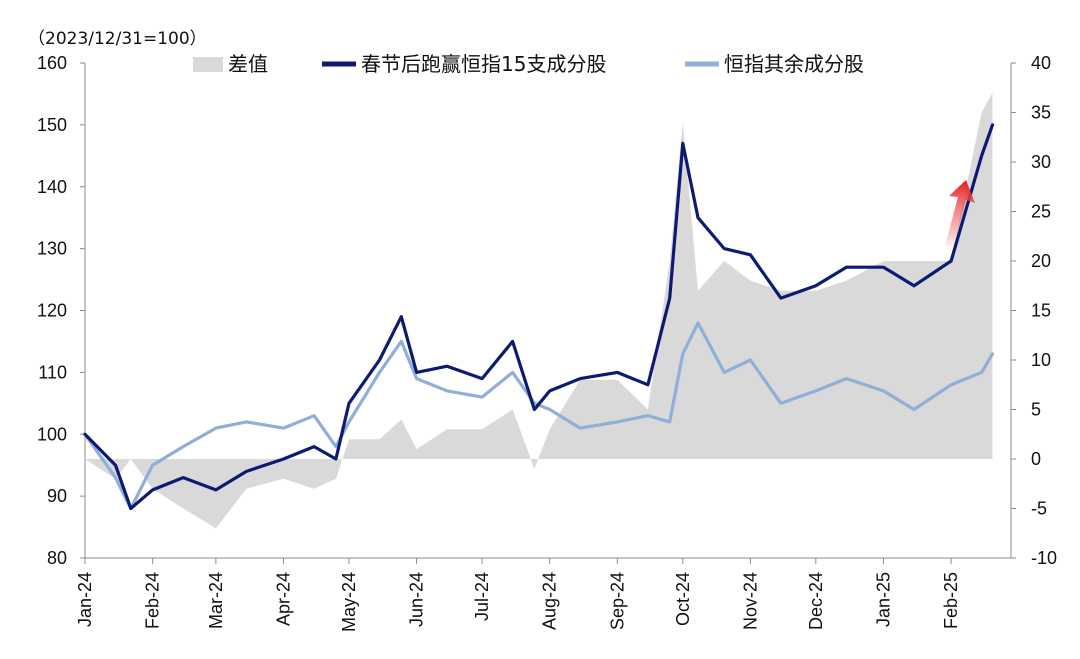  Describe the element at coordinates (750, 601) in the screenshot. I see `x-tick-label: Nov-24` at that location.